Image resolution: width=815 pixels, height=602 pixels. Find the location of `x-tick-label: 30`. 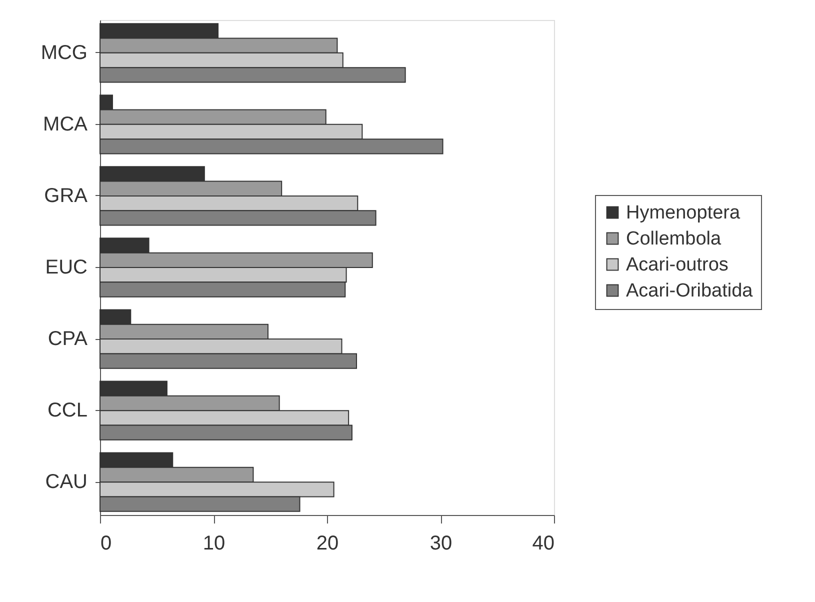

x-tick-label: 30 is located at coordinates (441, 543).